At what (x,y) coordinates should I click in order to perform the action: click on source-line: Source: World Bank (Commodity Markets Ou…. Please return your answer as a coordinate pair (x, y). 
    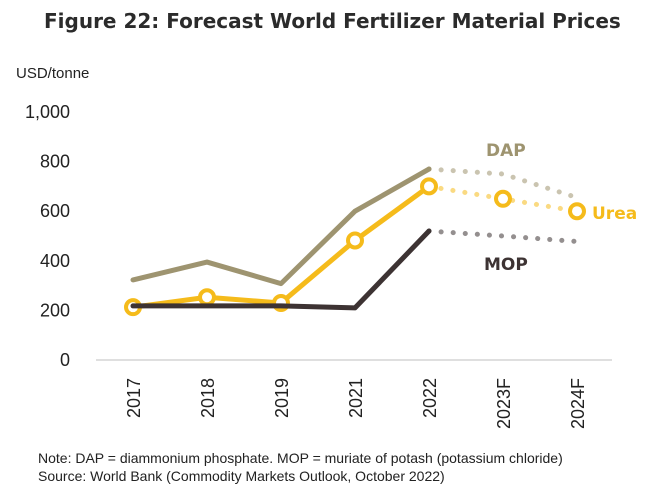
    Looking at the image, I should click on (241, 476).